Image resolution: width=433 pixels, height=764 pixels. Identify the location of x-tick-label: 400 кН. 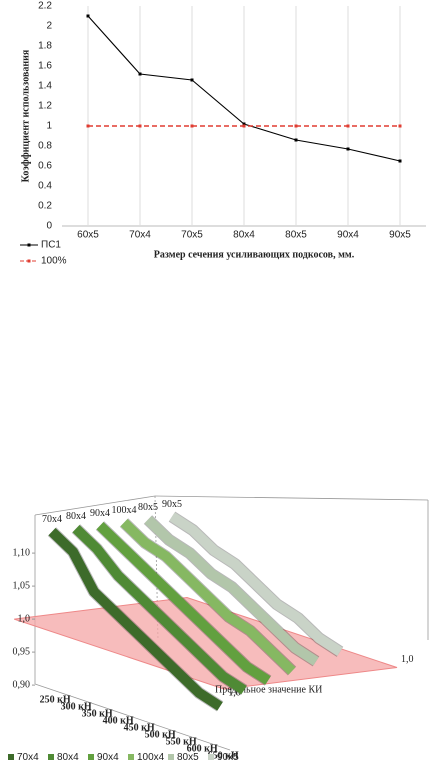
(118, 720).